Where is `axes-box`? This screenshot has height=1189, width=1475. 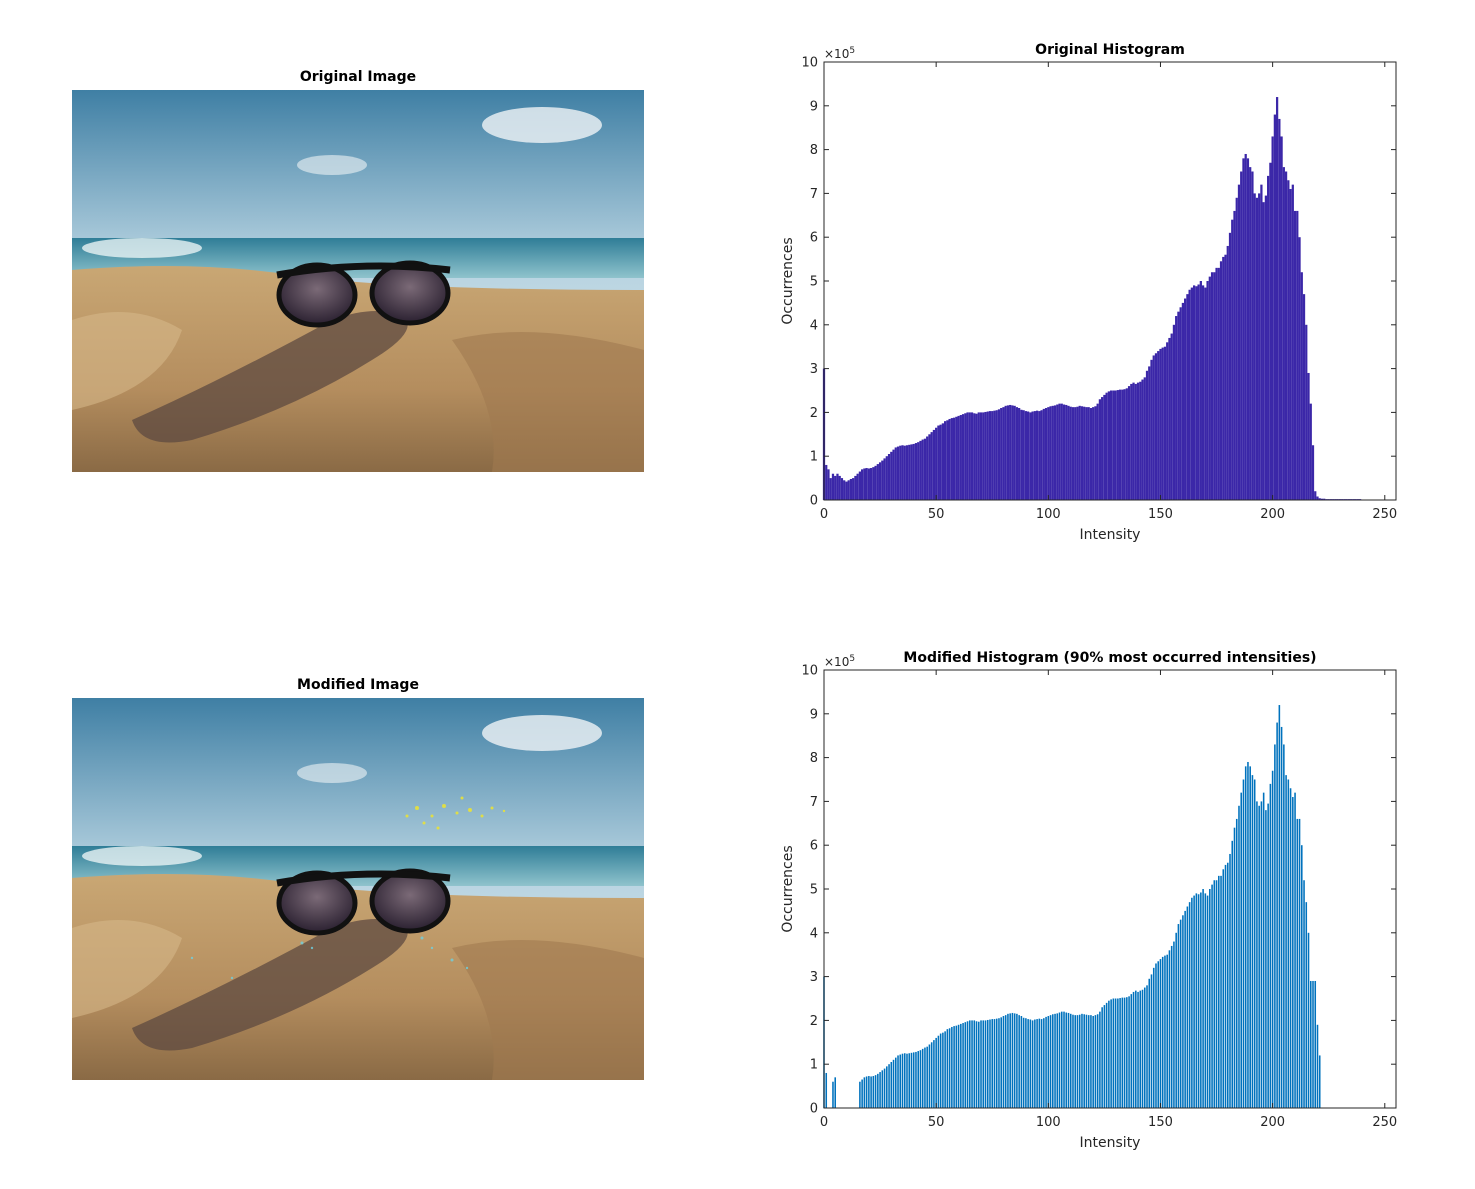
axes-box is located at coordinates (1110, 889).